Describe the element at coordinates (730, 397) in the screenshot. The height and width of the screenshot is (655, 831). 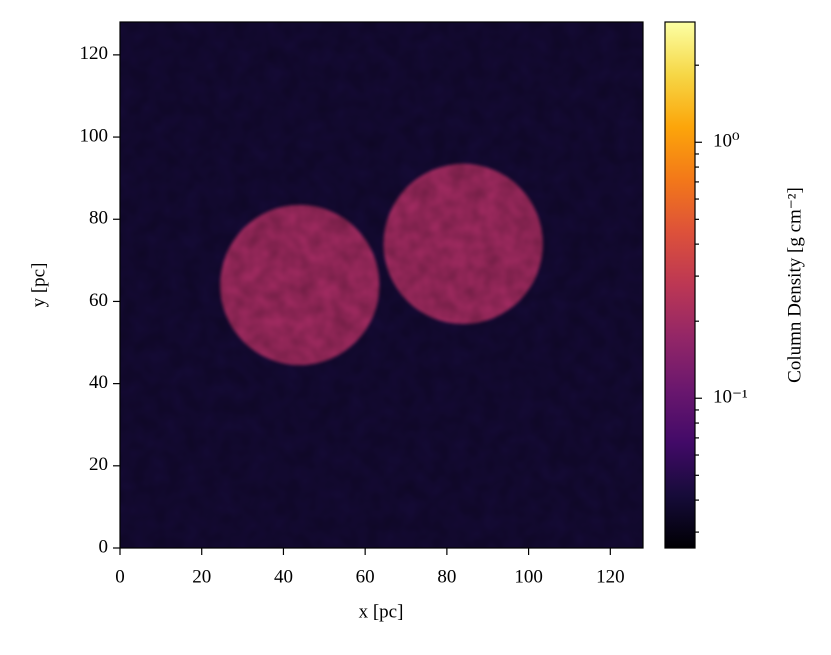
I see `colorbar-tick-label: 10⁻¹` at that location.